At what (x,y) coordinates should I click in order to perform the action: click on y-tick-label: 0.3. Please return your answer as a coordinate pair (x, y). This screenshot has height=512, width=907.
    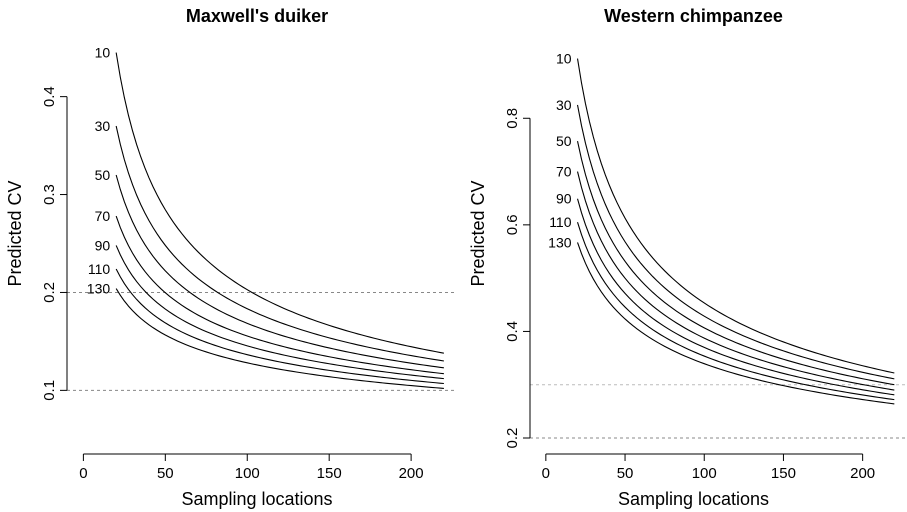
    Looking at the image, I should click on (49, 194).